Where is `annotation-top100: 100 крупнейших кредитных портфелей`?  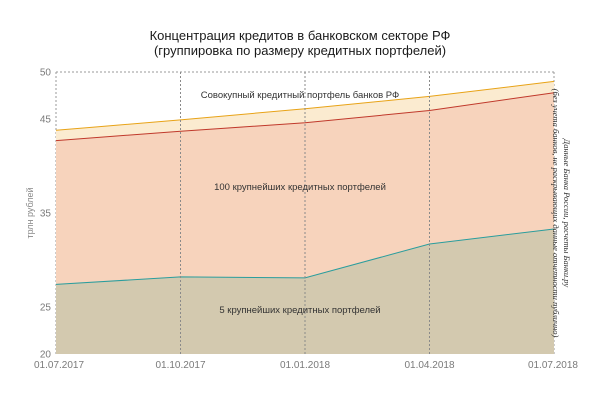 annotation-top100: 100 крупнейших кредитных портфелей is located at coordinates (300, 187).